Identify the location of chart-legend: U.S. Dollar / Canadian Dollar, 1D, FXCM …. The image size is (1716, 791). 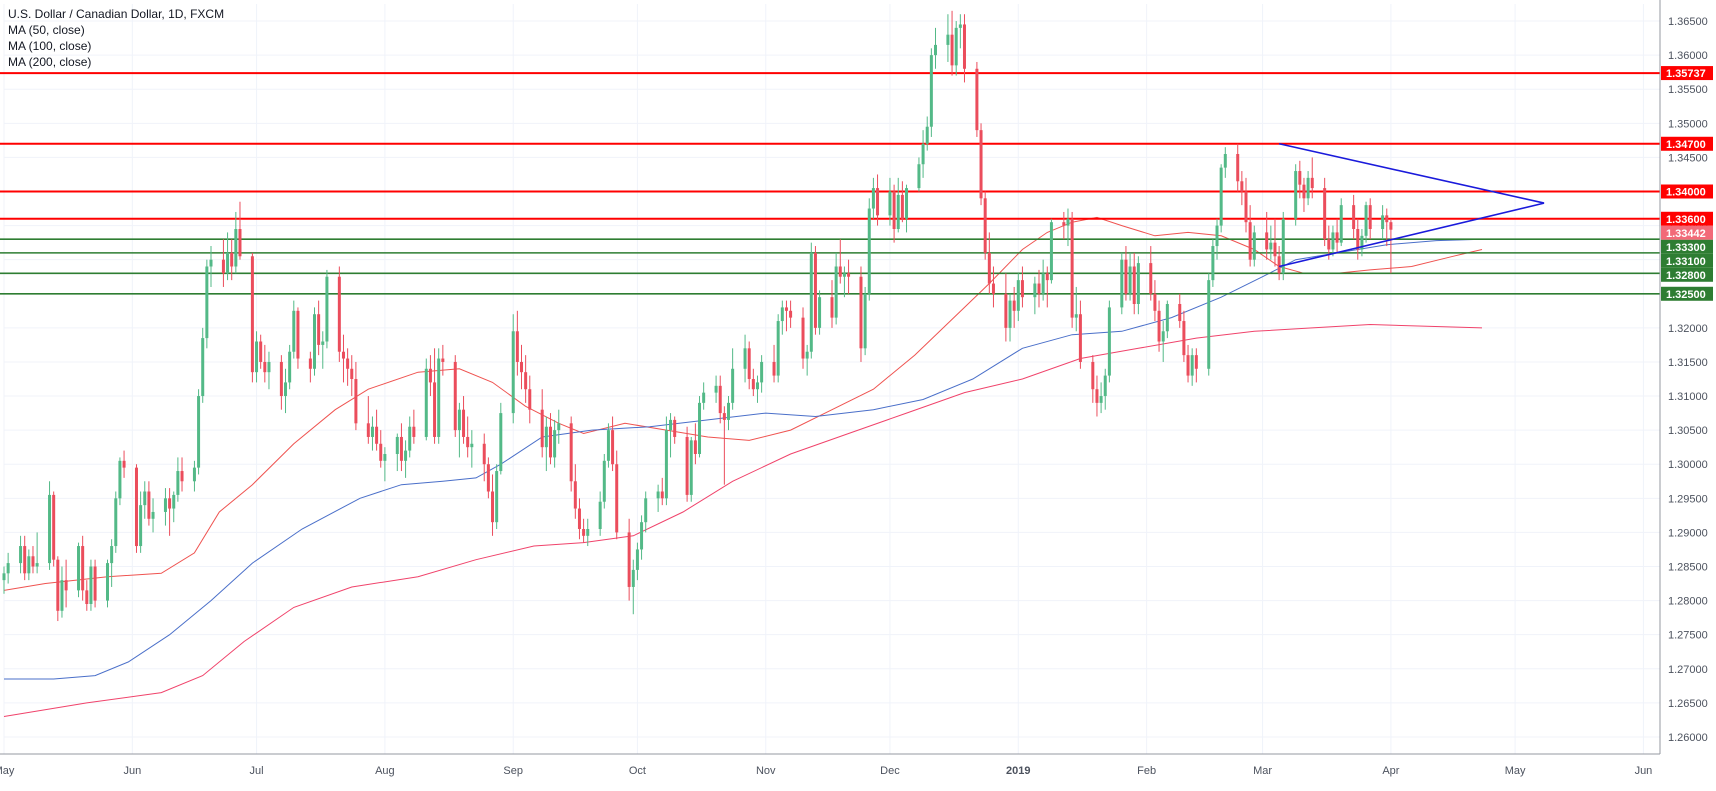
(116, 38).